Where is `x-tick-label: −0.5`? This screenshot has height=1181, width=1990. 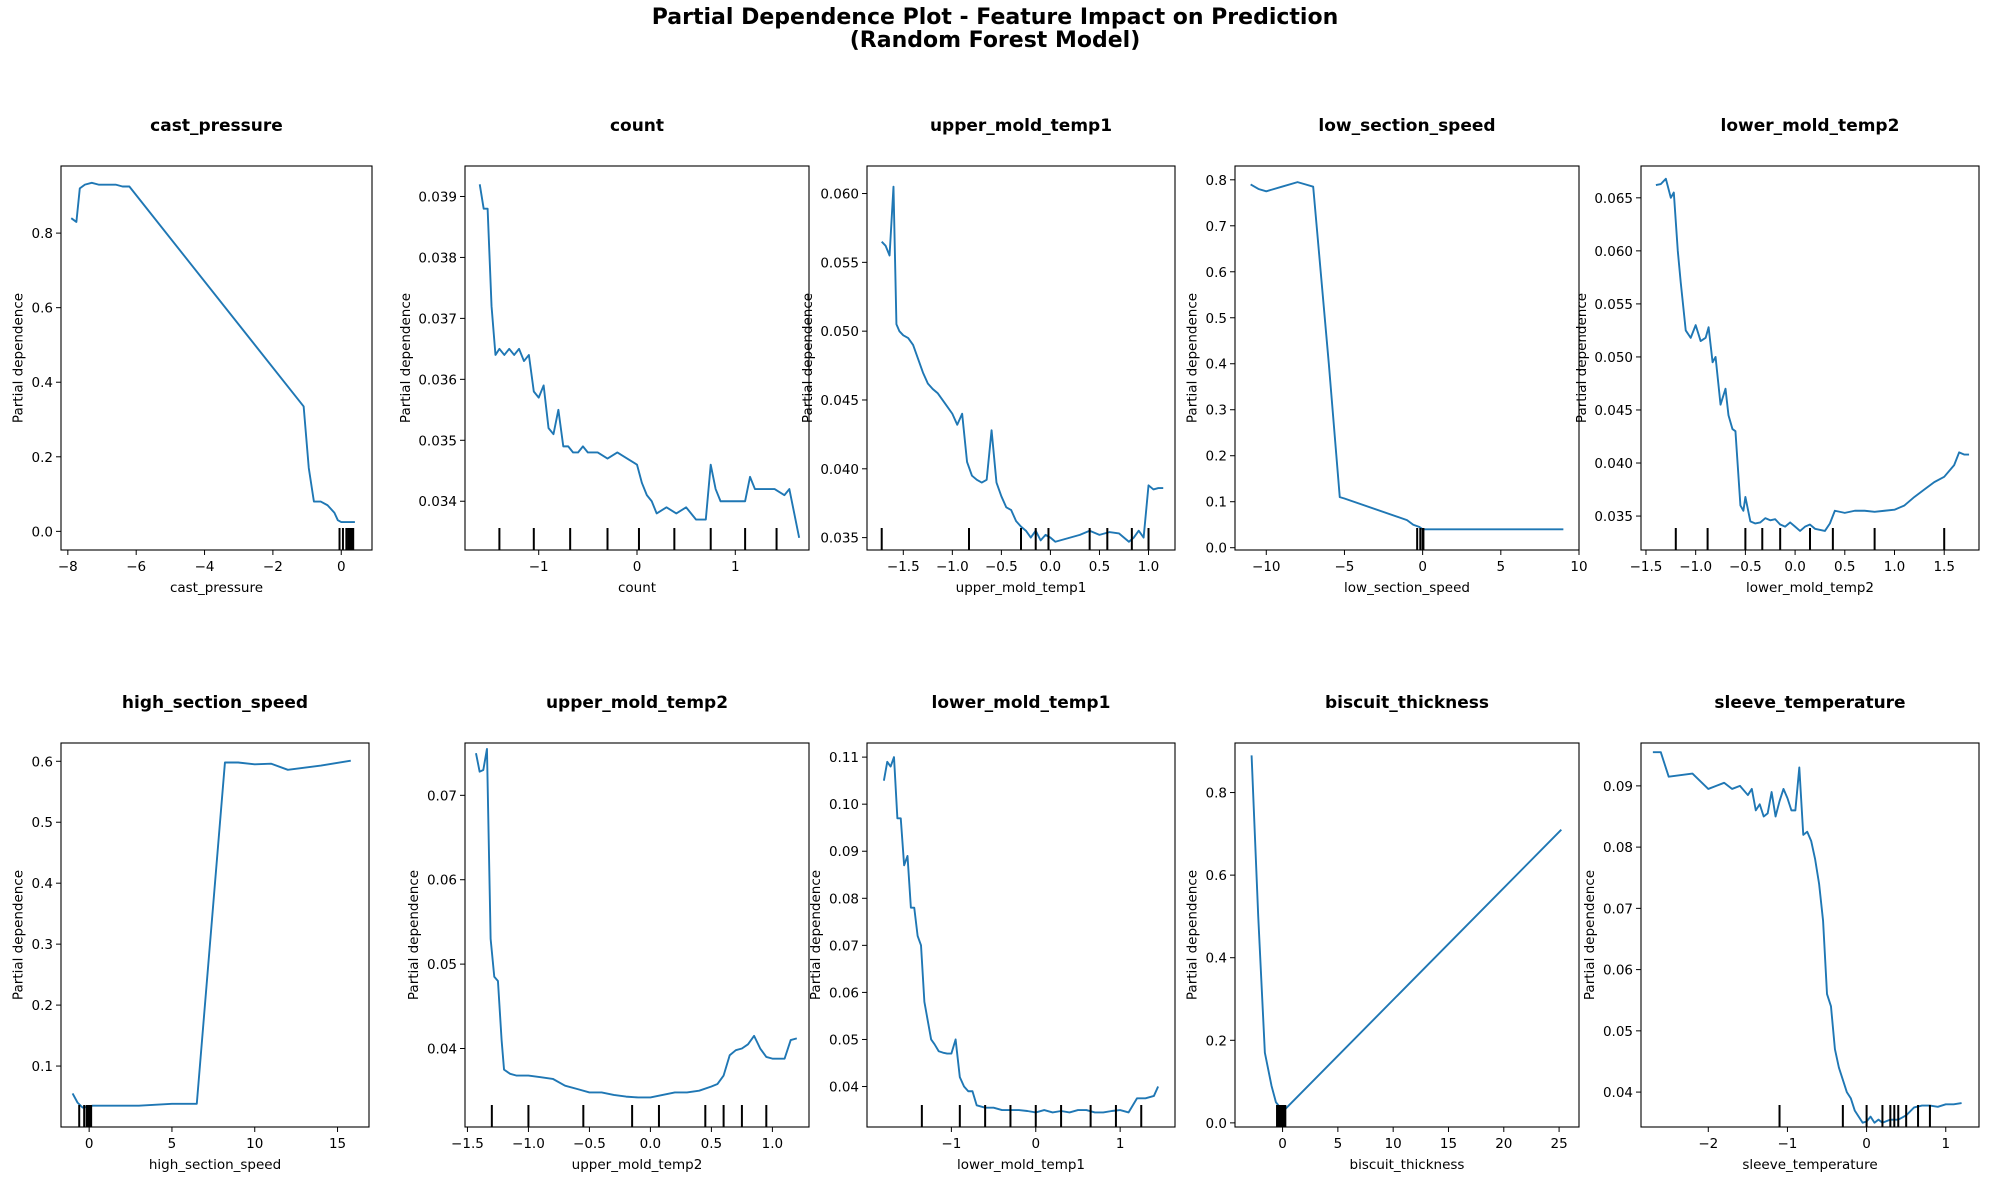
x-tick-label: −0.5 is located at coordinates (1745, 567).